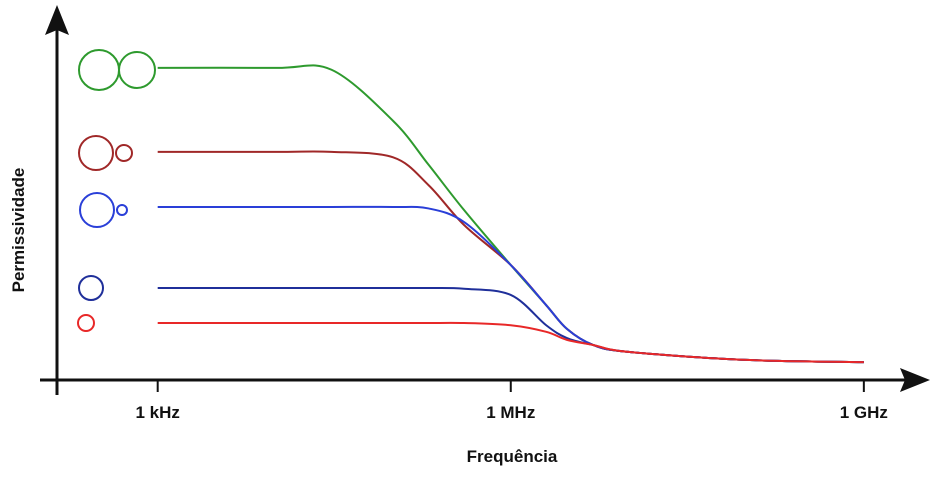 Image resolution: width=934 pixels, height=480 pixels. I want to click on x-tick-label: 1 GHz, so click(864, 412).